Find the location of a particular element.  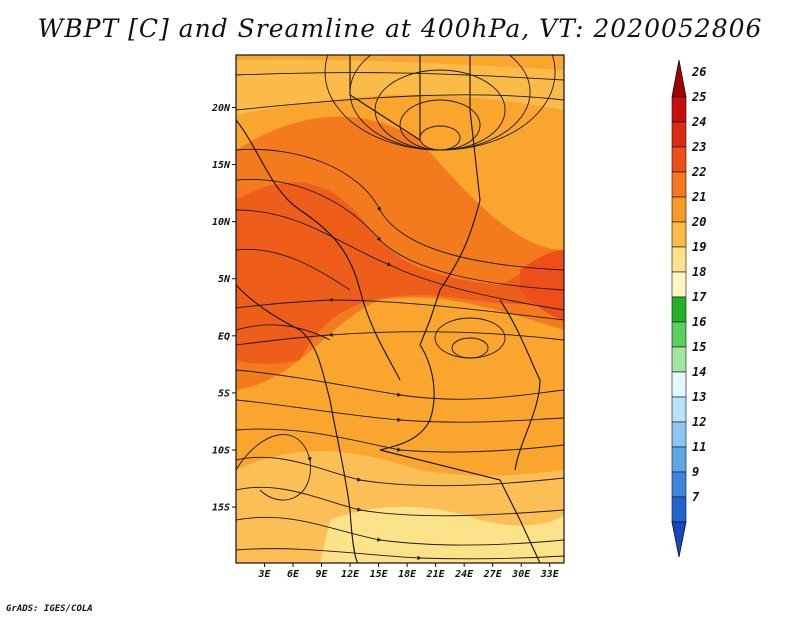

colorbar: 26 25 24 23 22 21 20 19 18 17 16 15 14 13 12 11 9 7 is located at coordinates (689, 308).